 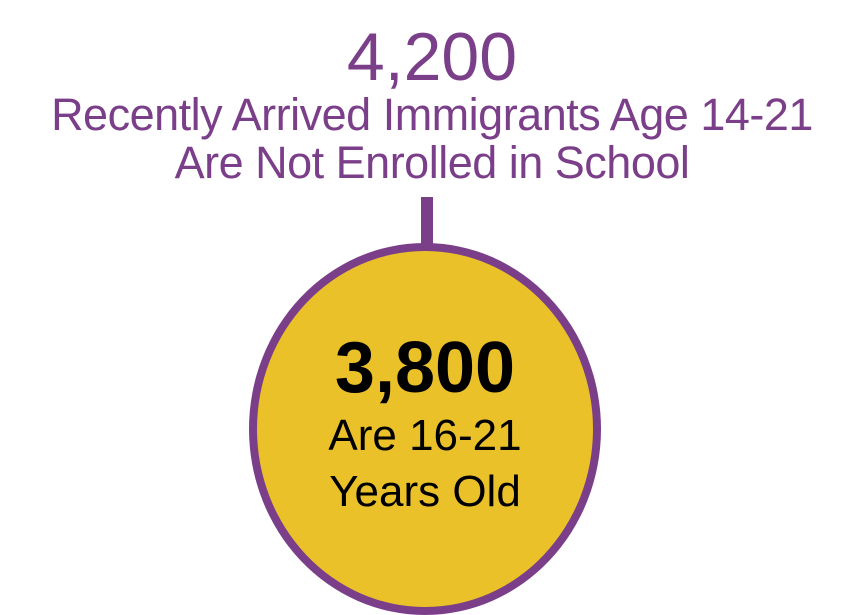 I want to click on connector-line, so click(x=427, y=222).